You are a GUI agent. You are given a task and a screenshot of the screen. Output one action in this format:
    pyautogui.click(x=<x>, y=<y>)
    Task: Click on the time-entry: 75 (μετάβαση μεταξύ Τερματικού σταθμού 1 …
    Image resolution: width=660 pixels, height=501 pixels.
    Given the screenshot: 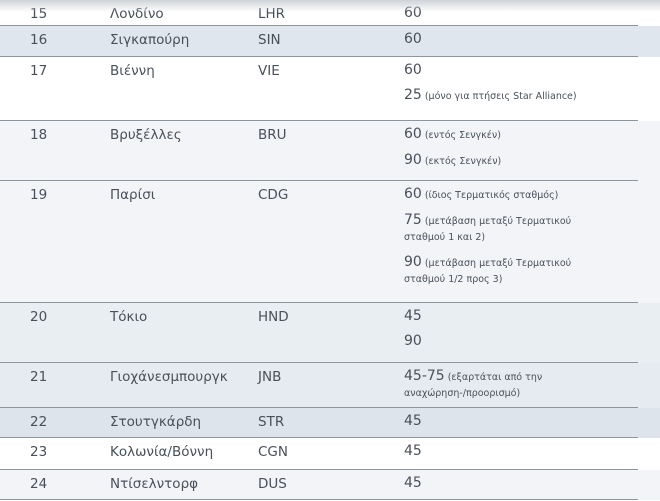 What is the action you would take?
    pyautogui.click(x=504, y=229)
    